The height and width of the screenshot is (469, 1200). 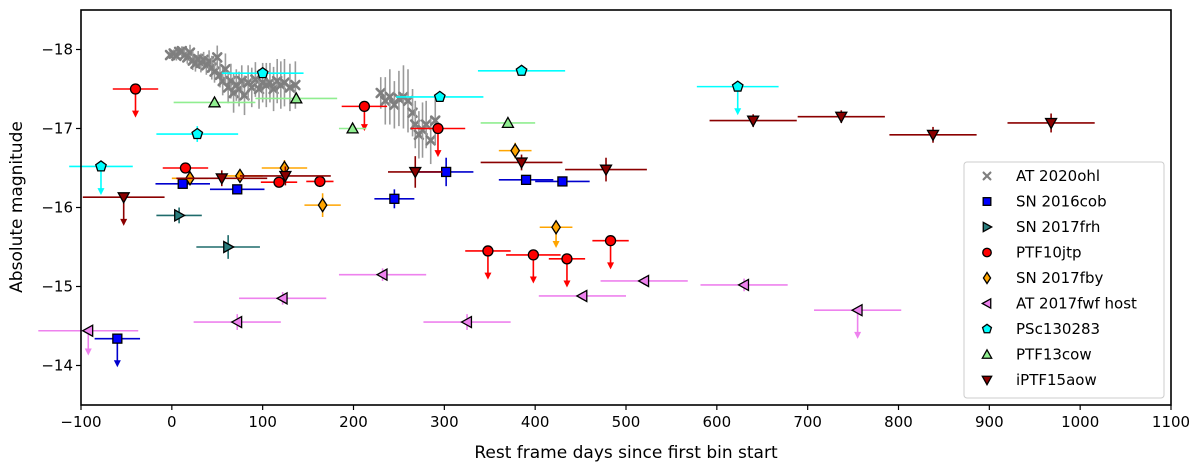 What do you see at coordinates (353, 422) in the screenshot?
I see `x-tick-label: 200` at bounding box center [353, 422].